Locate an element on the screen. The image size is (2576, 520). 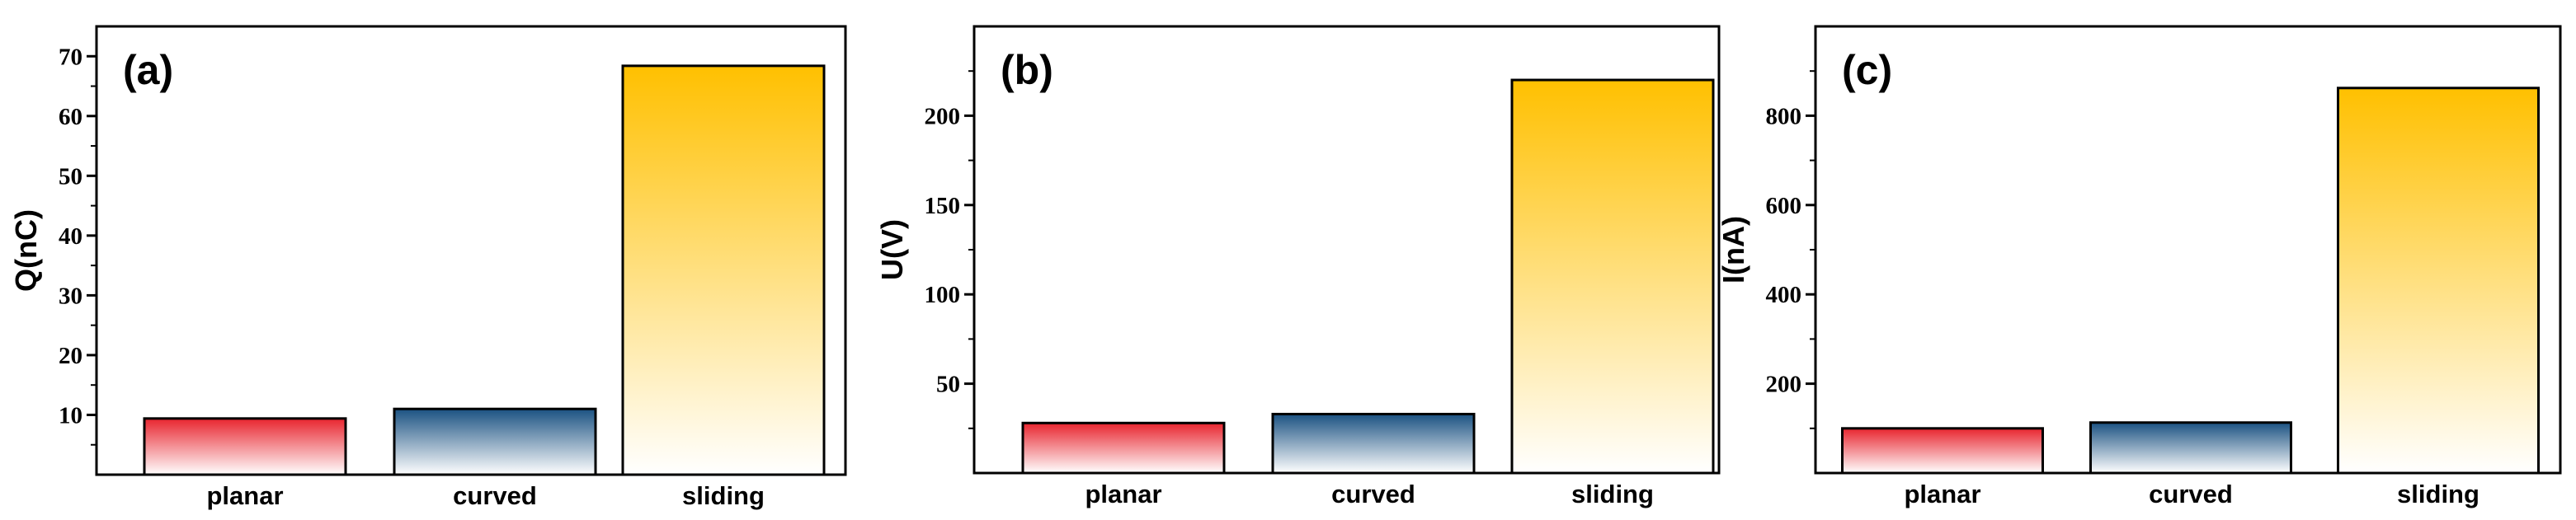
y-tick-label: 600 is located at coordinates (1784, 206).